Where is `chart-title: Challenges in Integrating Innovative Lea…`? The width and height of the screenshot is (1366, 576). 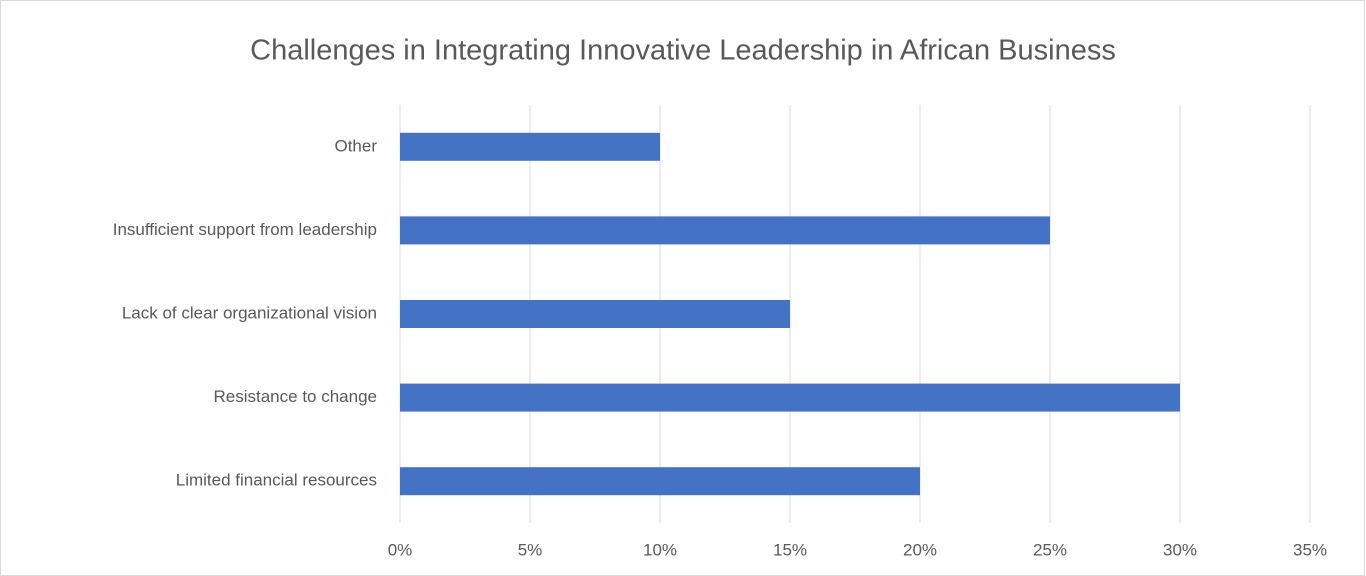
chart-title: Challenges in Integrating Innovative Lea… is located at coordinates (683, 51).